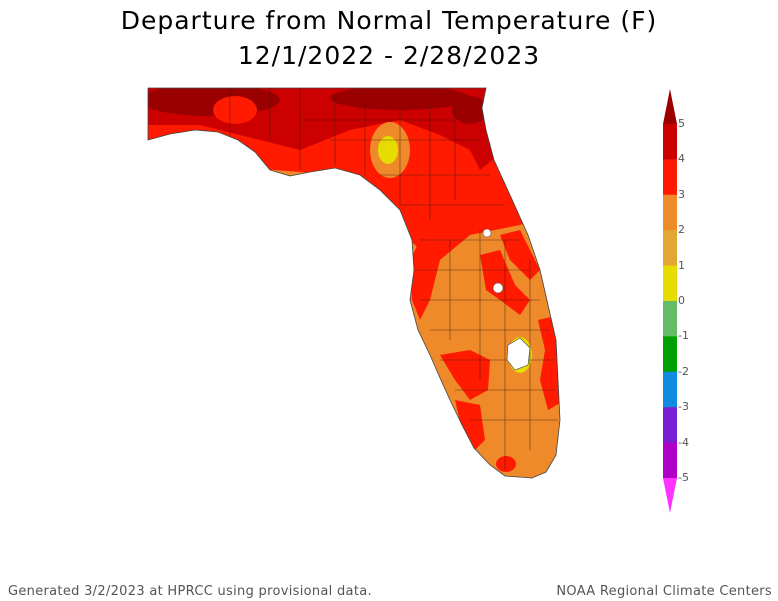  Describe the element at coordinates (670, 495) in the screenshot. I see `legend-bottom-arrow` at that location.